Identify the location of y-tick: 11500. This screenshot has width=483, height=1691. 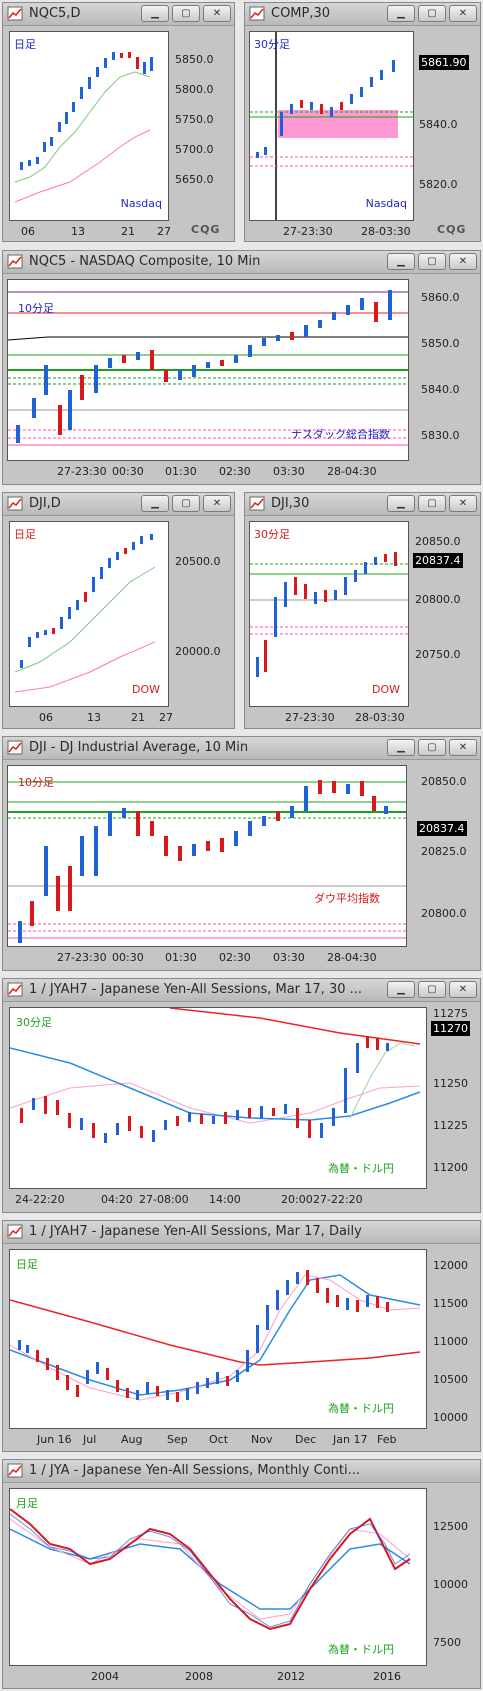
(450, 1303).